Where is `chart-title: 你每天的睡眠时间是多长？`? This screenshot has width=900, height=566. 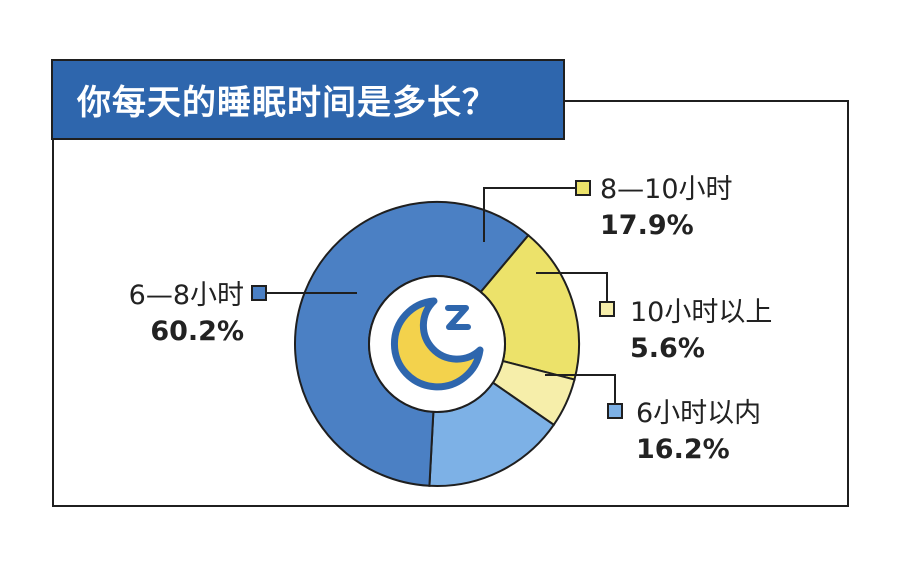 chart-title: 你每天的睡眠时间是多长？ is located at coordinates (308, 99).